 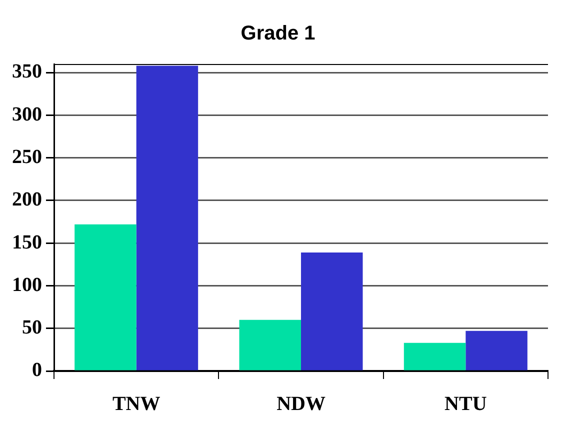 I want to click on y-tick-label: 200, so click(x=27, y=199).